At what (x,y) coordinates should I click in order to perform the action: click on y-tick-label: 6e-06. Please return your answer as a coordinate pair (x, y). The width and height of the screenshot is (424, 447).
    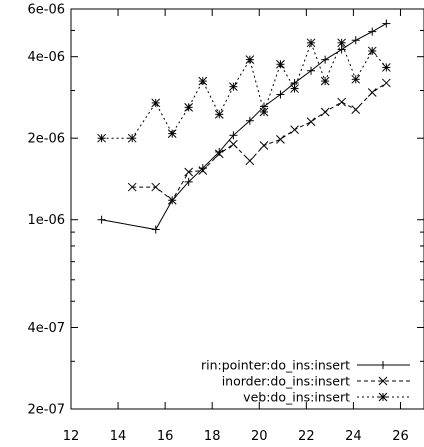
    Looking at the image, I should click on (46, 10).